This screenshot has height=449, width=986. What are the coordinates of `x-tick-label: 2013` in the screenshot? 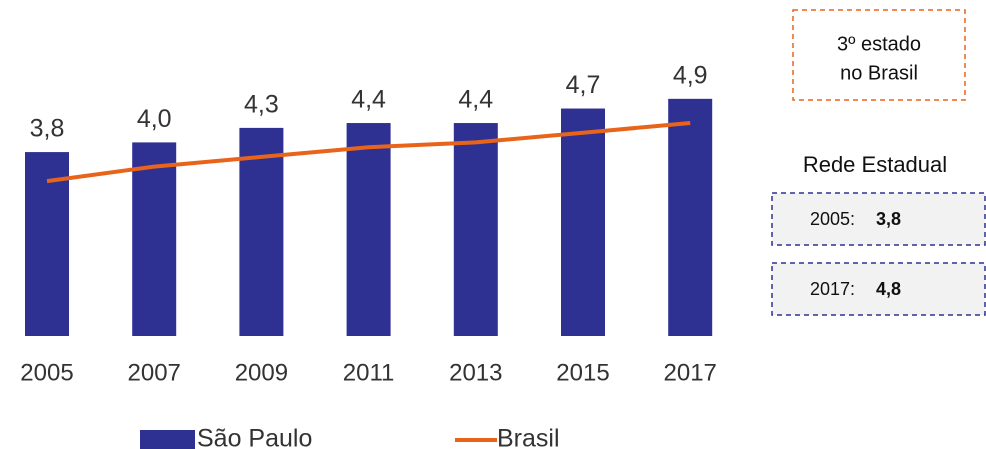 It's located at (475, 372).